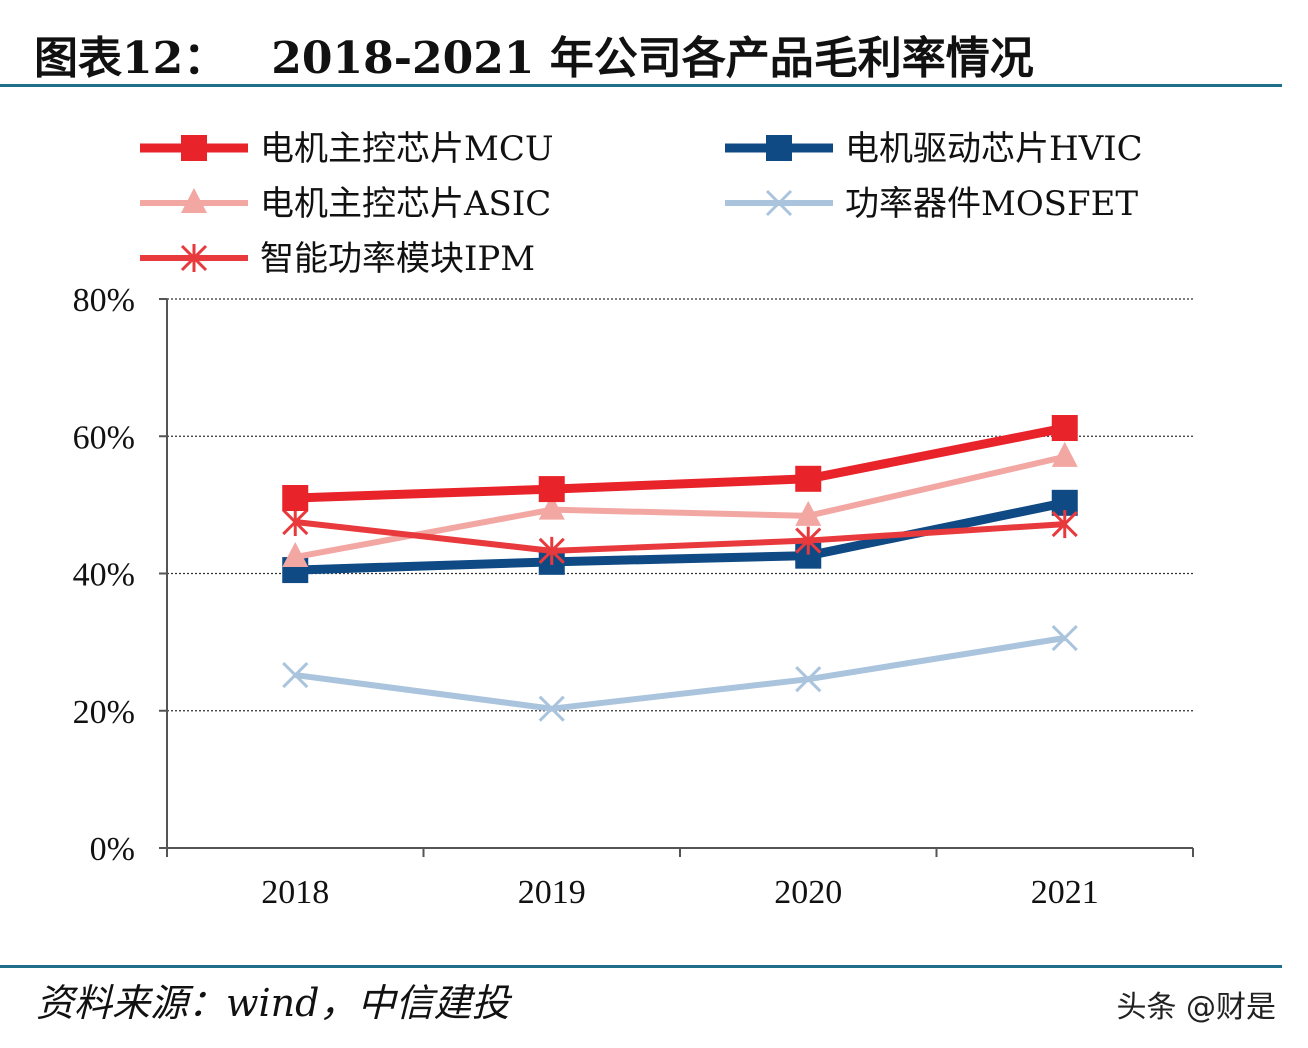 The image size is (1308, 1048). I want to click on x-tick-label: 2020, so click(808, 892).